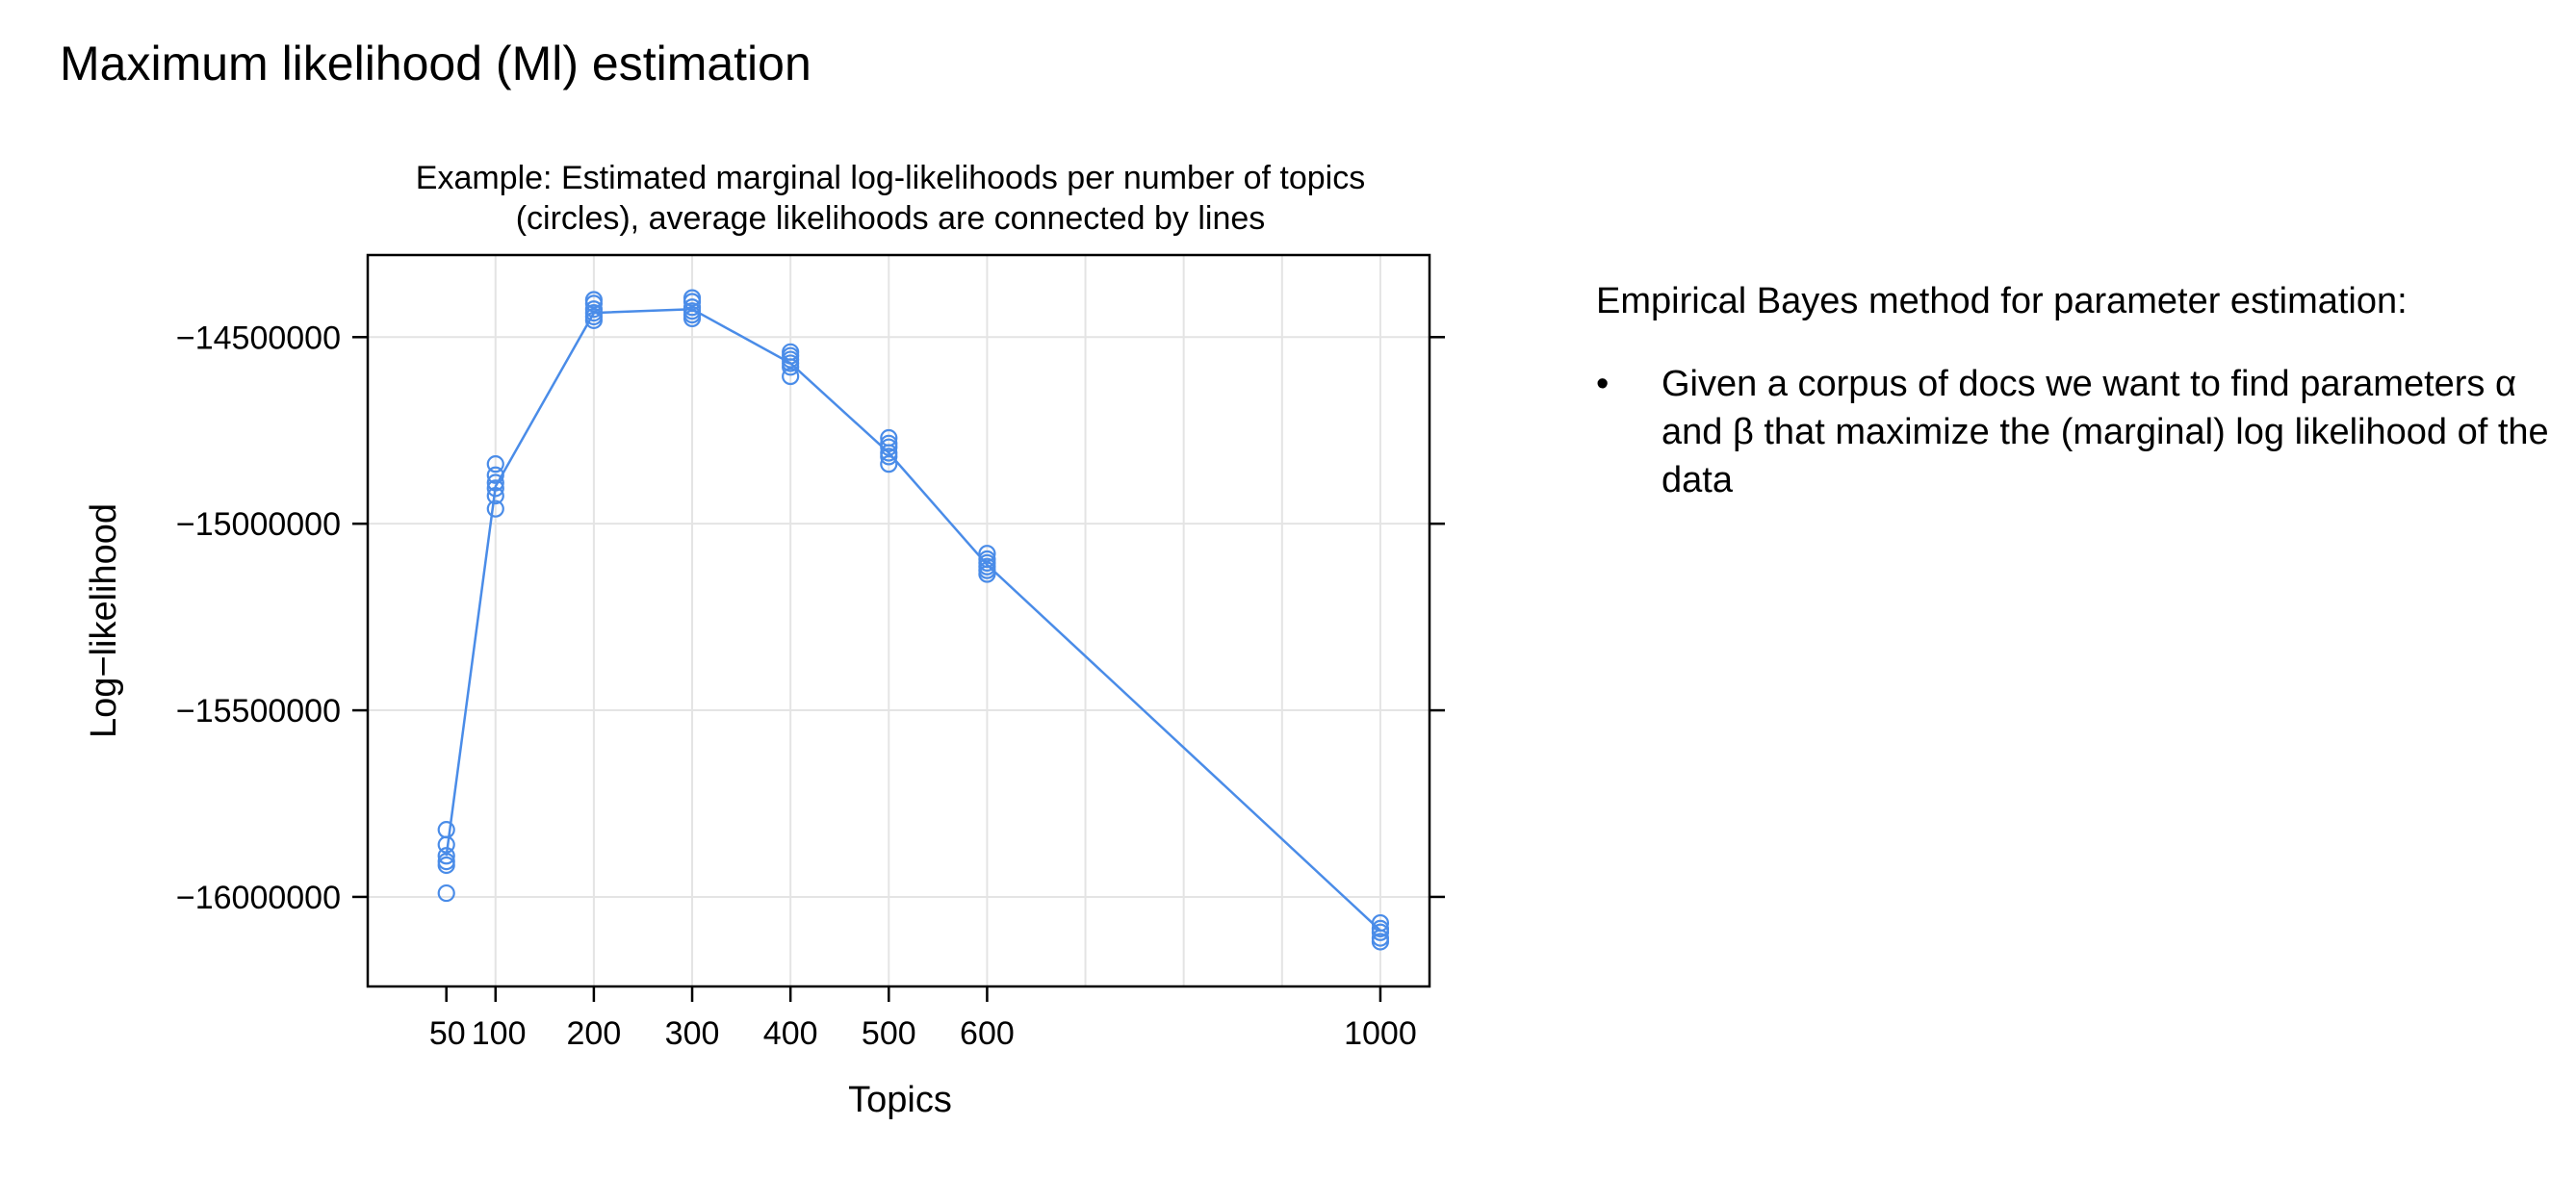 The image size is (2576, 1203). I want to click on x-tick-label: 600, so click(988, 1034).